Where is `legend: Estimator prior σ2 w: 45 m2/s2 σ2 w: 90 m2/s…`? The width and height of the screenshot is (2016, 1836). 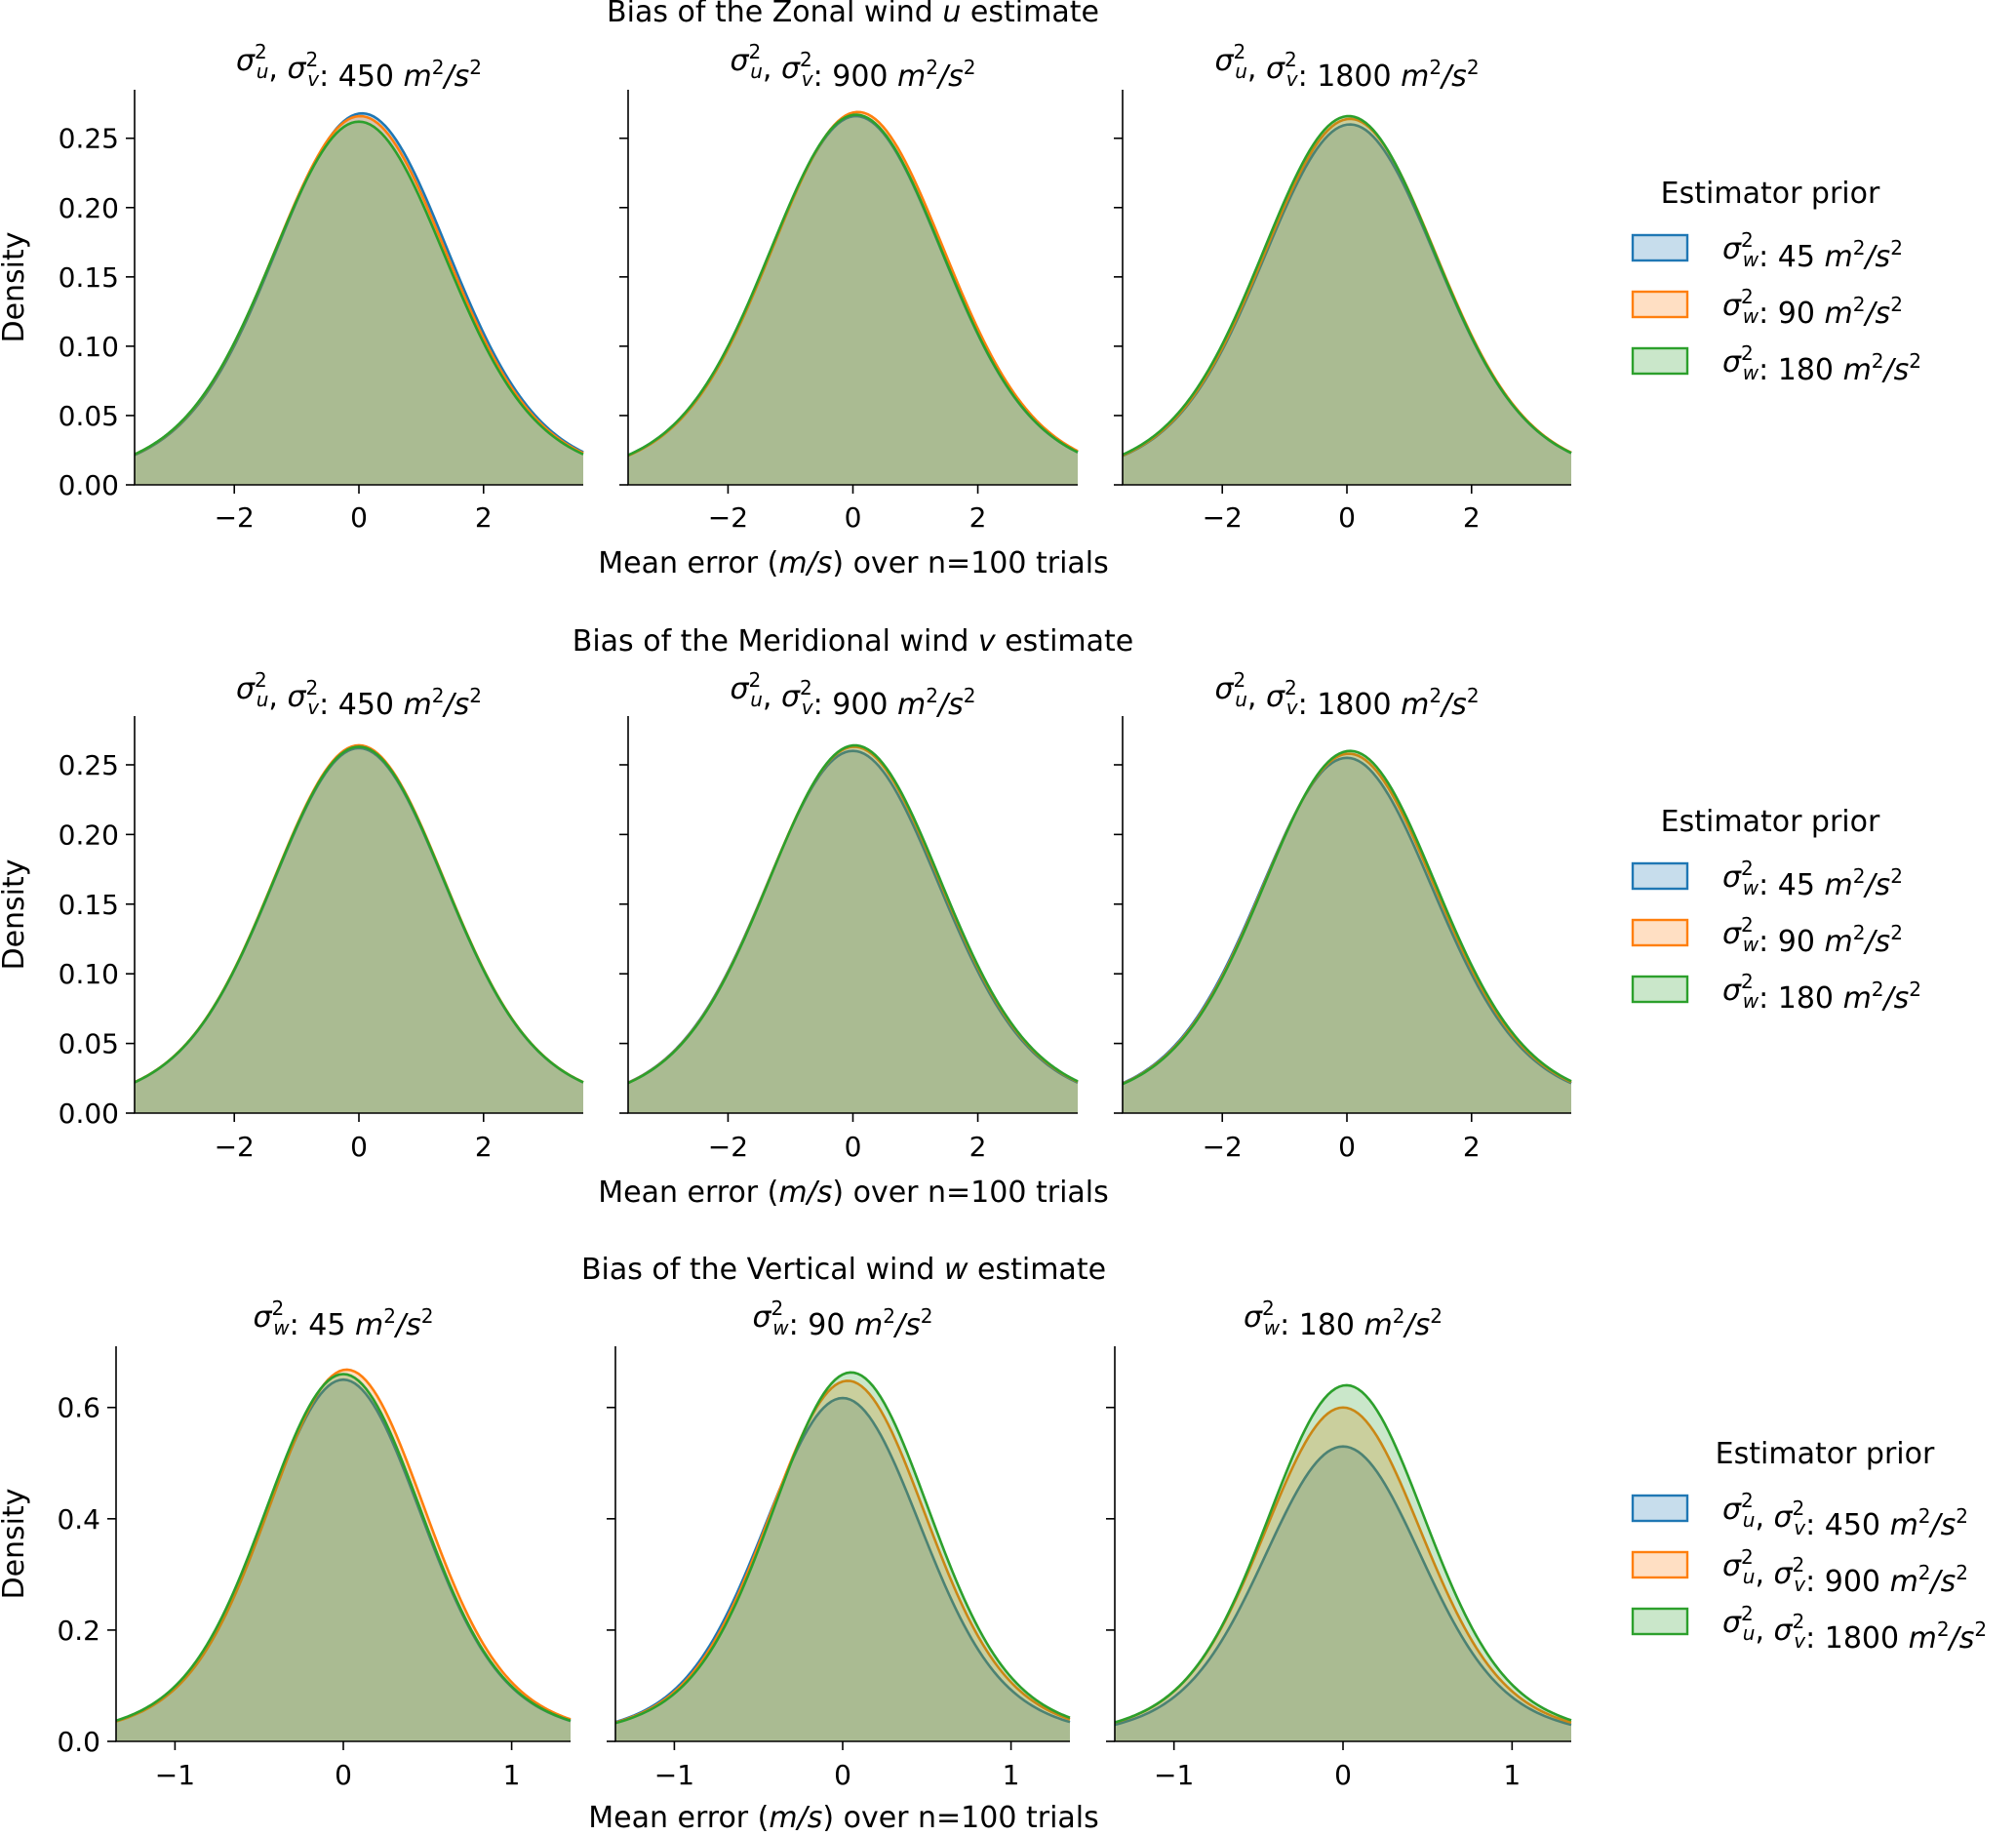 legend: Estimator prior σ2 w: 45 m2/s2 σ2 w: 90 m2/s… is located at coordinates (1776, 282).